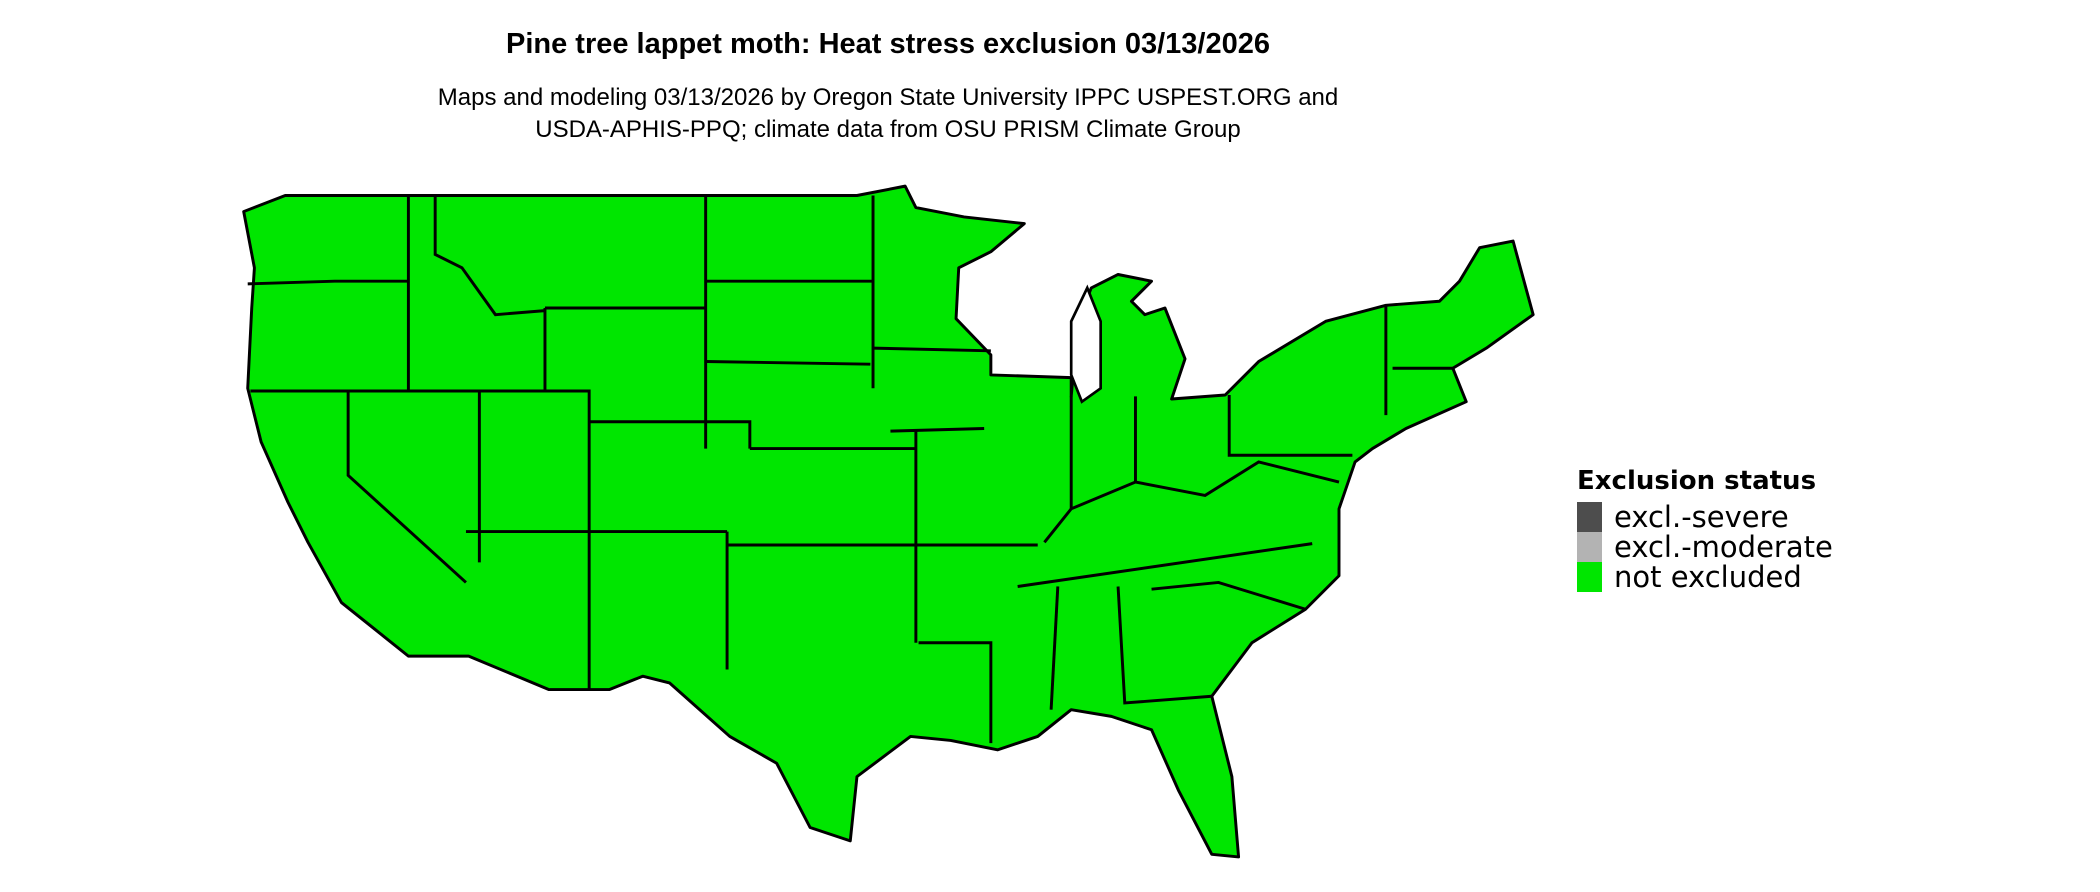 Image resolution: width=2100 pixels, height=892 pixels. Describe the element at coordinates (1589, 577) in the screenshot. I see `legend-swatch-not-excluded` at that location.